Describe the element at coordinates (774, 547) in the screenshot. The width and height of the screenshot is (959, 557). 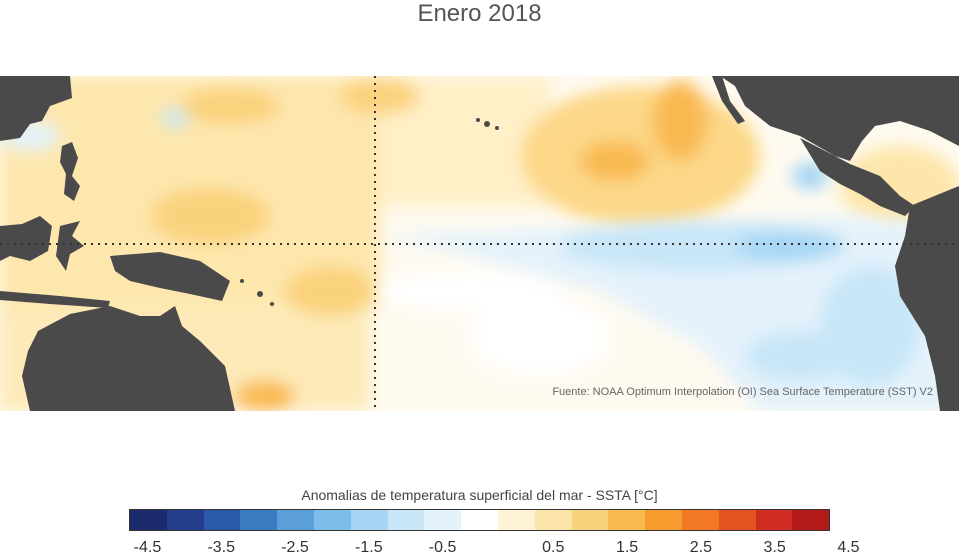
I see `colorbar-tick-label: 3.5` at that location.